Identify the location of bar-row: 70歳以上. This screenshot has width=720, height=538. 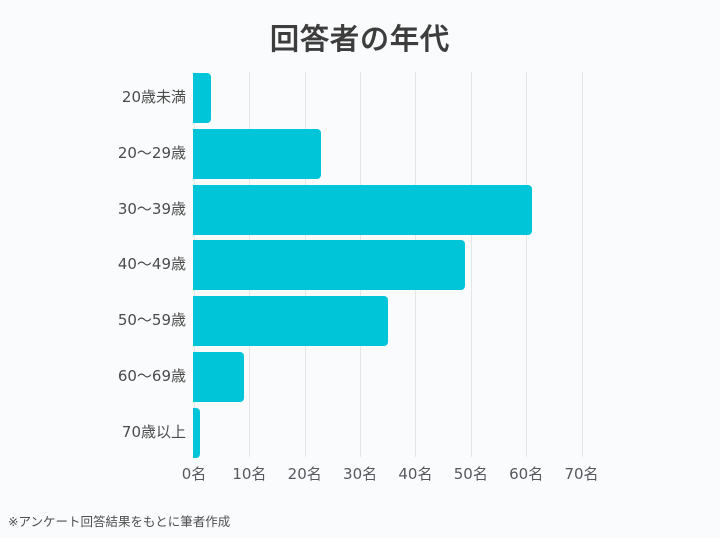
(360, 435).